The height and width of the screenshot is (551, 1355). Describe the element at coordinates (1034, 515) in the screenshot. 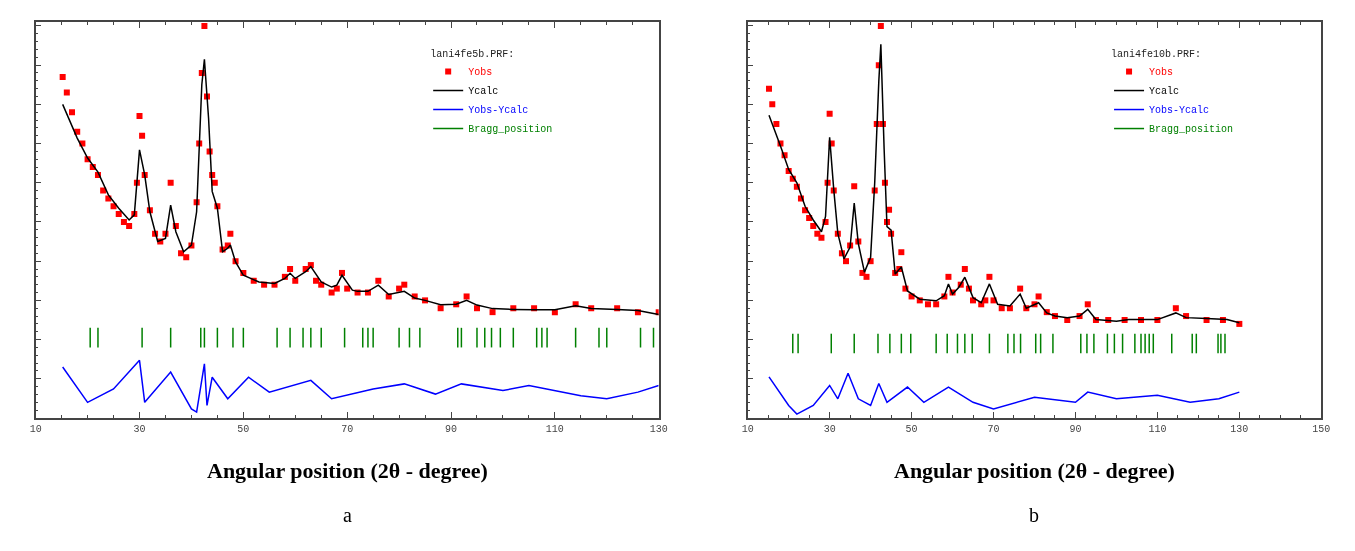

I see `text: b` at that location.